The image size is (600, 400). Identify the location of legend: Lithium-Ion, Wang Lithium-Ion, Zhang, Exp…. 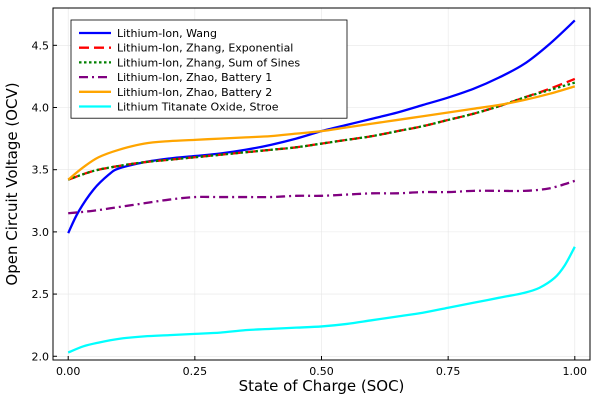
(209, 69).